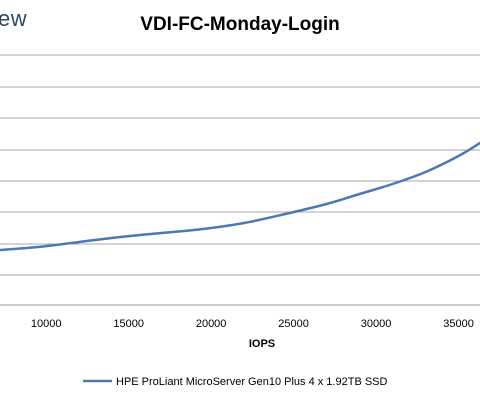  I want to click on x-tick-label: 15000, so click(128, 324).